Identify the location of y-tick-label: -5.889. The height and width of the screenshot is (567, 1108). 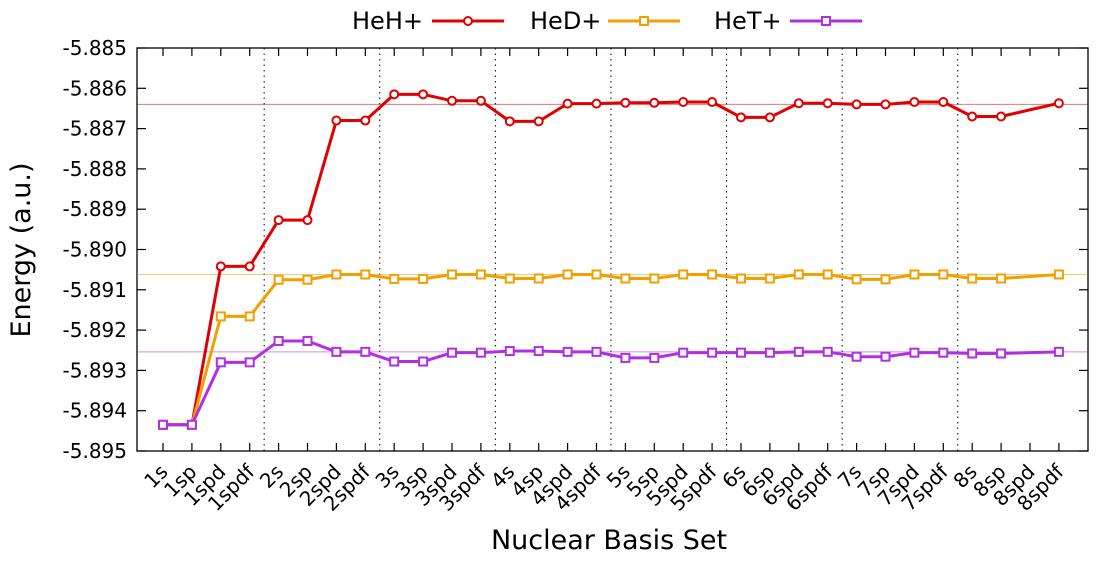
(95, 209).